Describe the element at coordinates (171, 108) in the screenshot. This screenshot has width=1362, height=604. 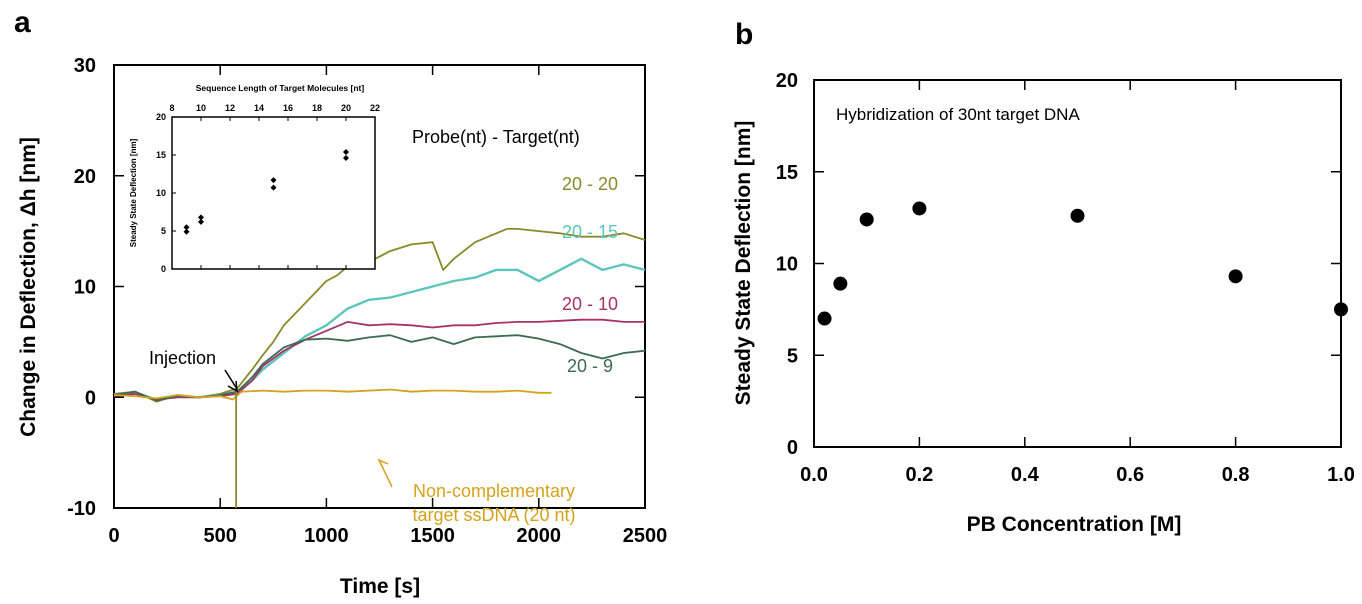
I see `inset-x-tick-label: 8` at that location.